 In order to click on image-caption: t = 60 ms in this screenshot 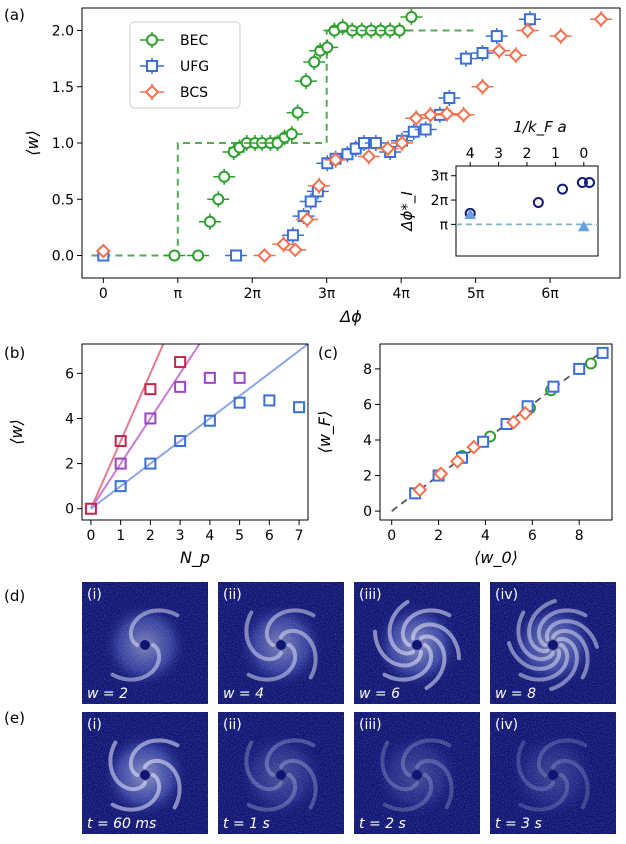, I will do `click(121, 824)`.